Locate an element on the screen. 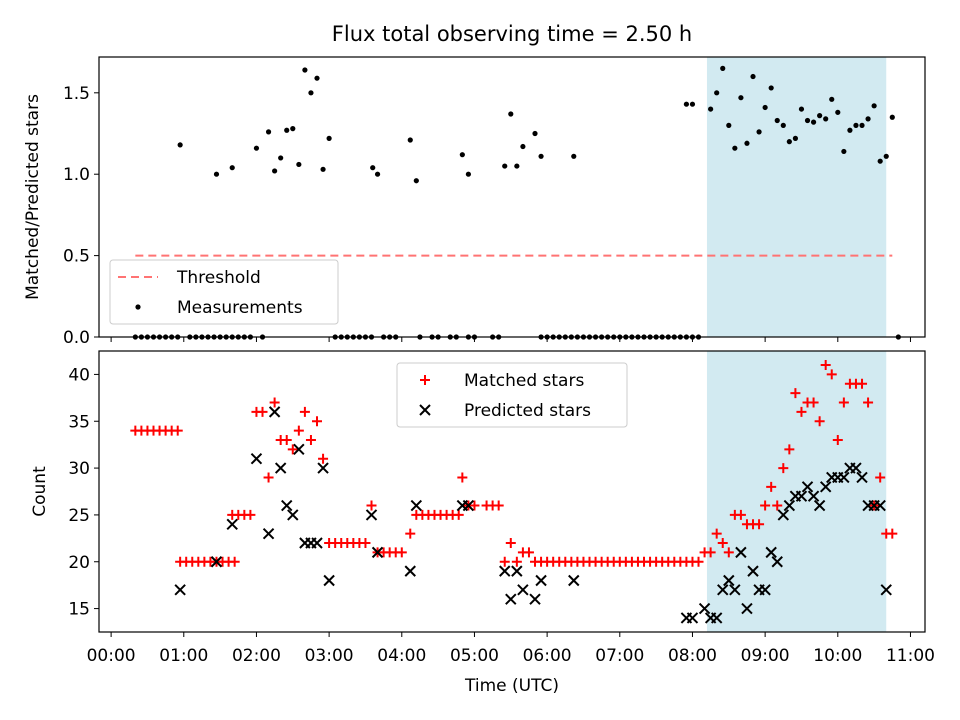 This screenshot has width=960, height=720. x-tick-label: 10:00 is located at coordinates (837, 656).